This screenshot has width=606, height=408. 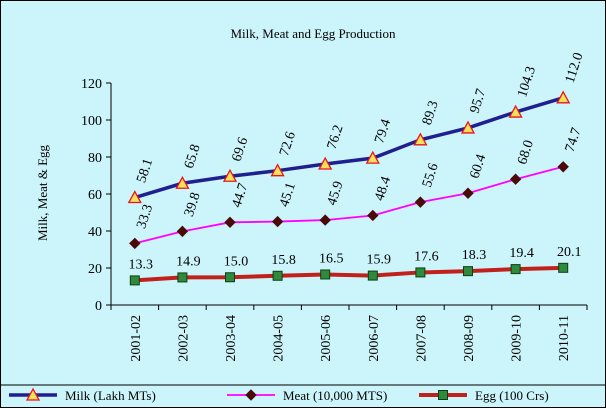 What do you see at coordinates (91, 84) in the screenshot?
I see `y-tick-label: 120` at bounding box center [91, 84].